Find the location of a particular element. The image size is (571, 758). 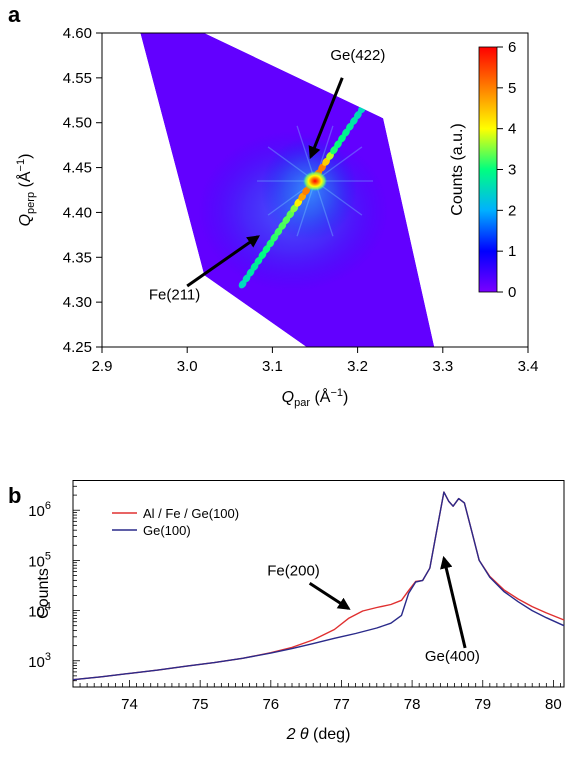

x-axis-title-a-sub: par is located at coordinates (302, 403).